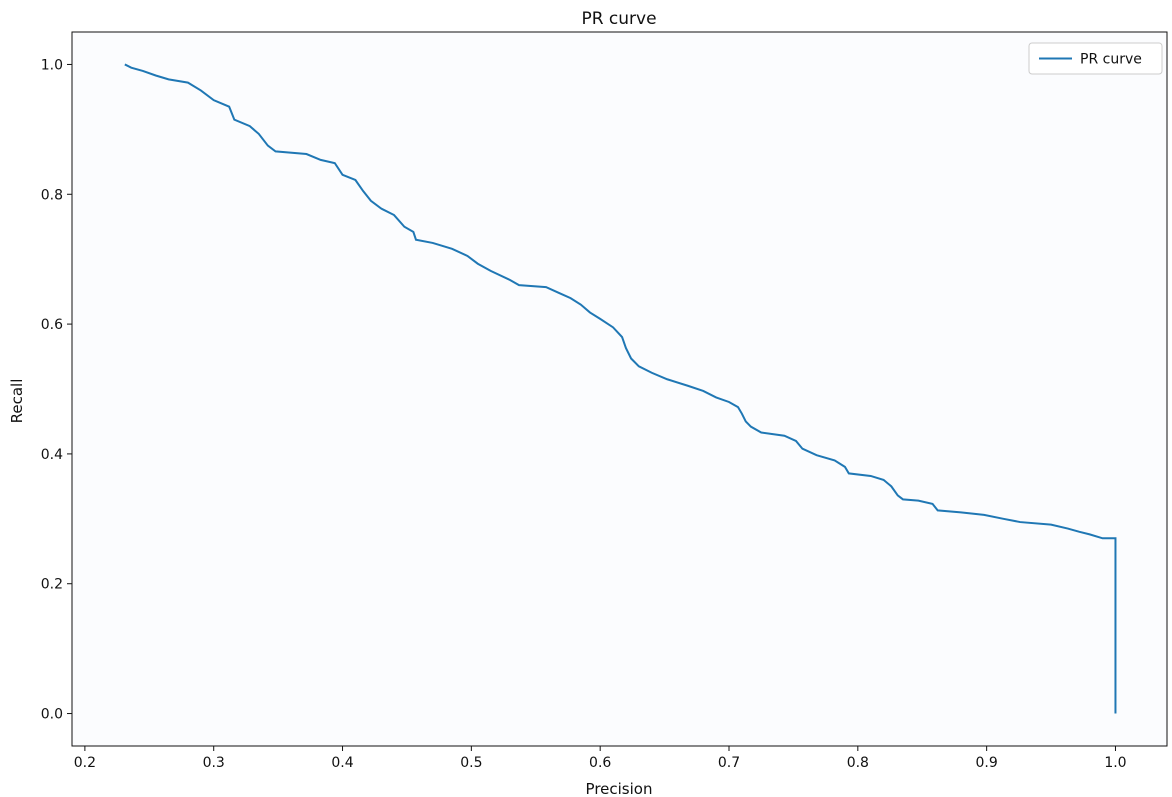 The height and width of the screenshot is (797, 1172). I want to click on legend: PR curve, so click(1095, 58).